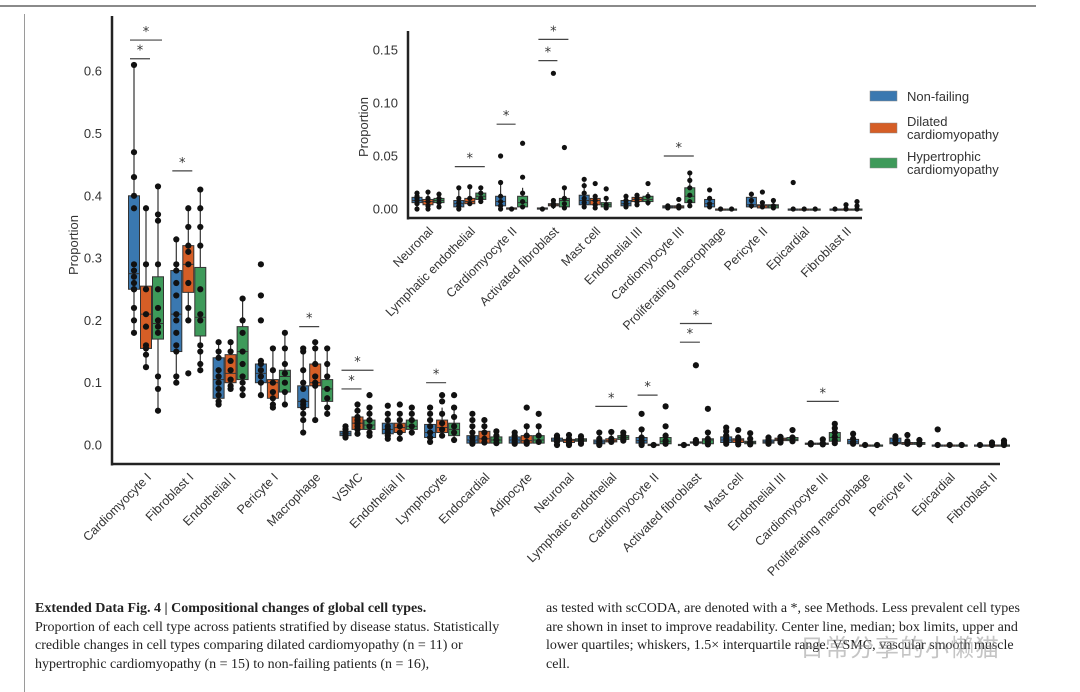 This screenshot has height=692, width=1080. What do you see at coordinates (526, 425) in the screenshot?
I see `main-category-adipocyte` at bounding box center [526, 425].